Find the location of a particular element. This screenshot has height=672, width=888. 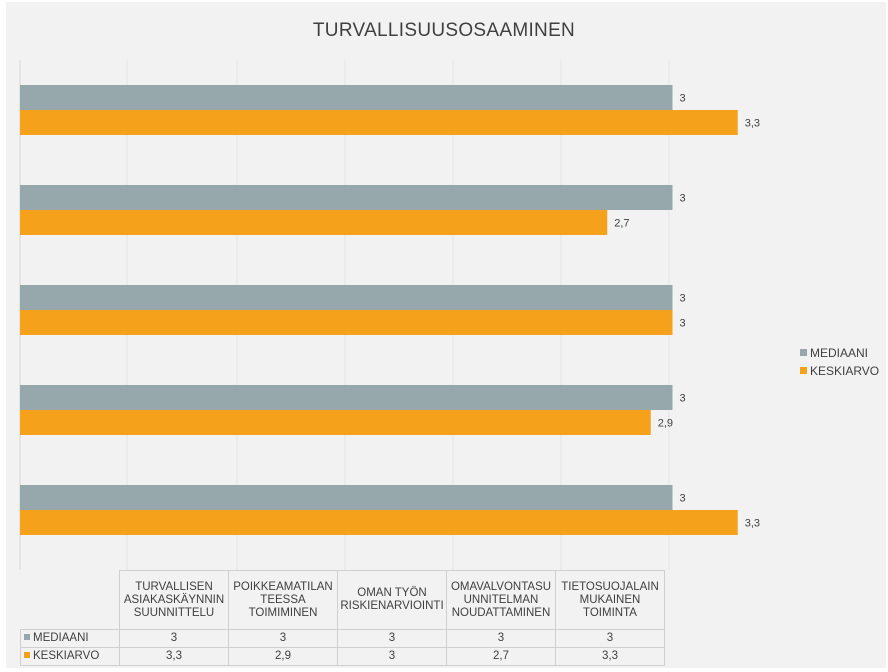

table-category-cell: TURVALLISEN ASIAKASKÄYNNIN SUUNNITTELU is located at coordinates (174, 600).